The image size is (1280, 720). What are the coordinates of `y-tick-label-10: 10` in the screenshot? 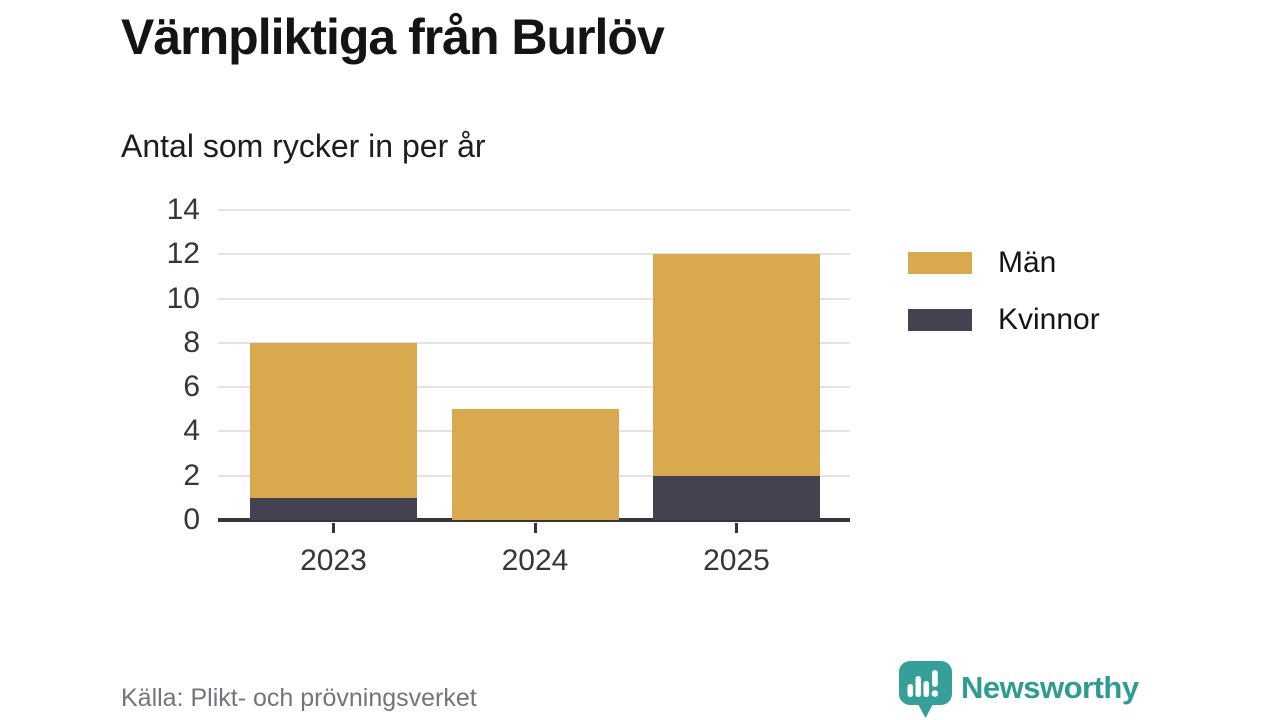 It's located at (183, 298).